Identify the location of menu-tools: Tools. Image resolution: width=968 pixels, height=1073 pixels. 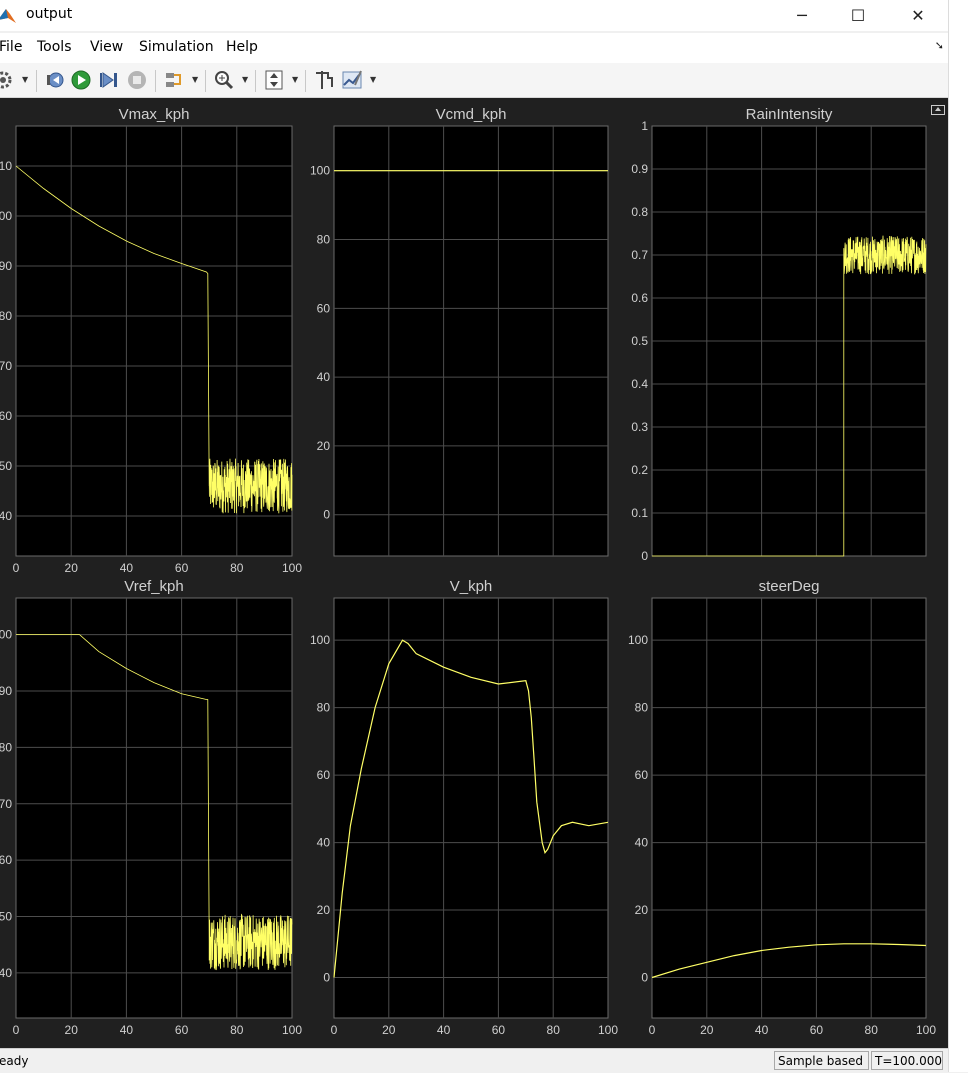
(54, 47).